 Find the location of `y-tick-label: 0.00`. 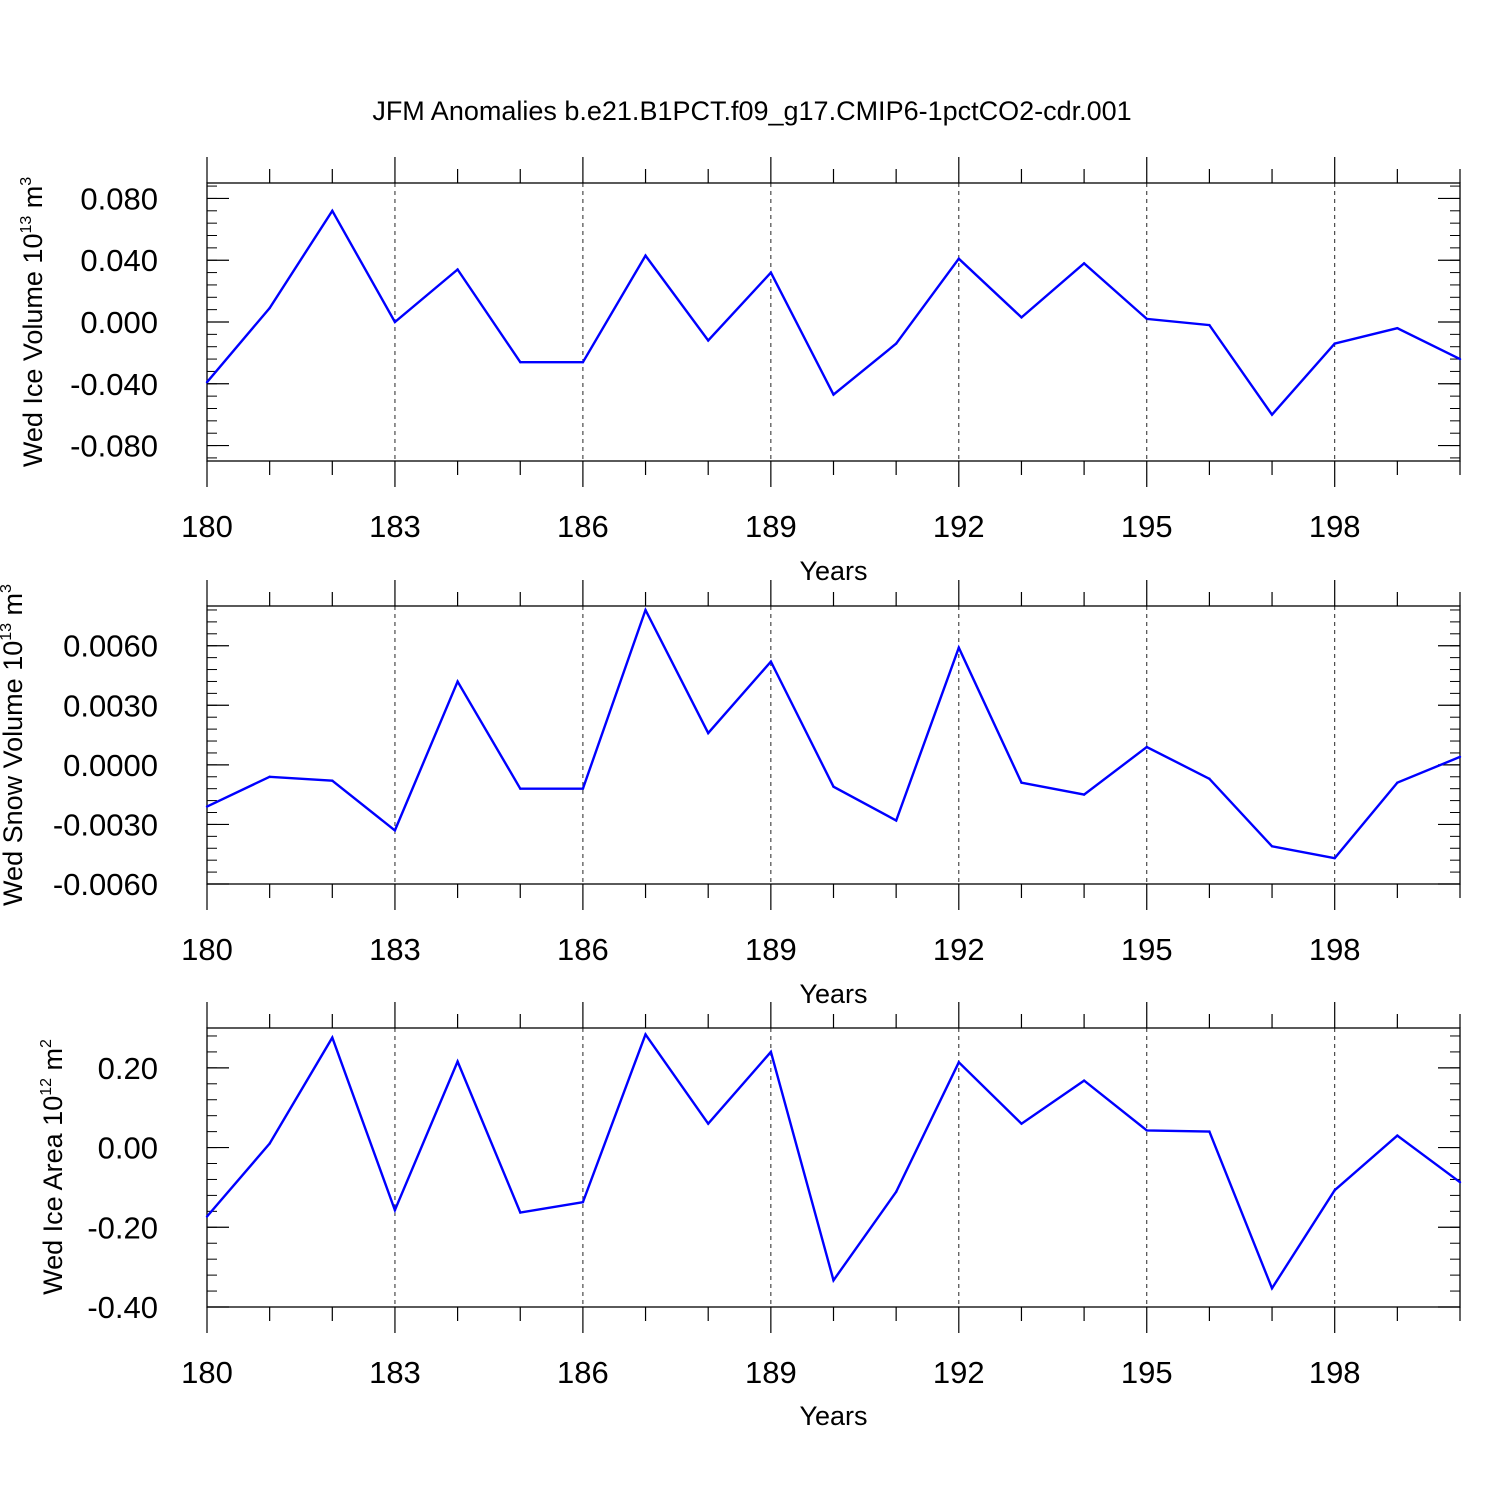

y-tick-label: 0.00 is located at coordinates (128, 1148).